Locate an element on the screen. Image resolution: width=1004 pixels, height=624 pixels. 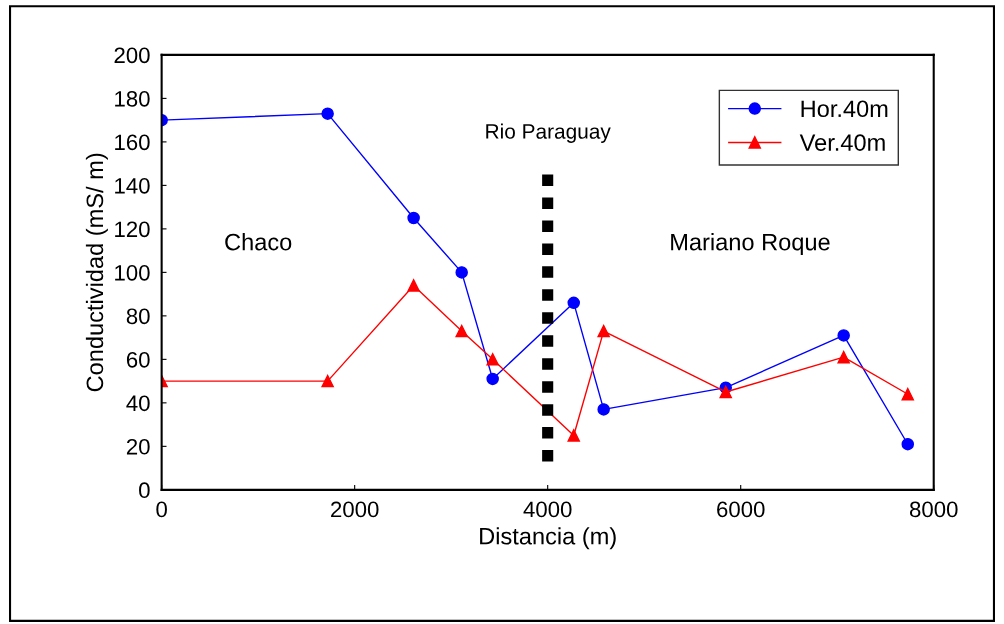
y-tick-label: 60 is located at coordinates (138, 359).